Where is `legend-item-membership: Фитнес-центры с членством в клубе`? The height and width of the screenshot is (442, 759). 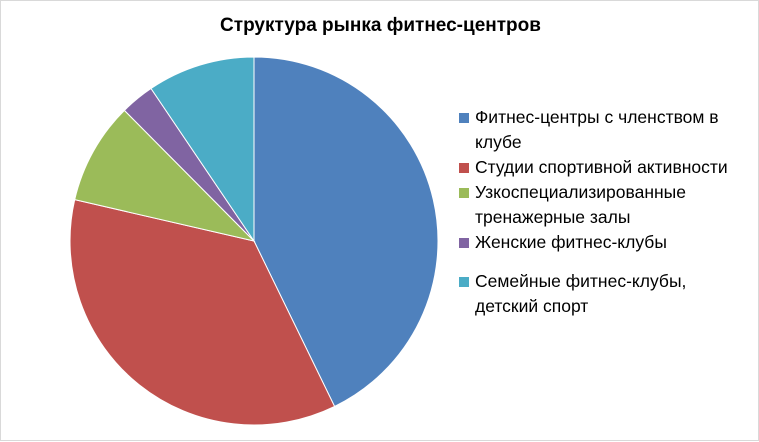 legend-item-membership: Фитнес-центры с членством в клубе is located at coordinates (606, 130).